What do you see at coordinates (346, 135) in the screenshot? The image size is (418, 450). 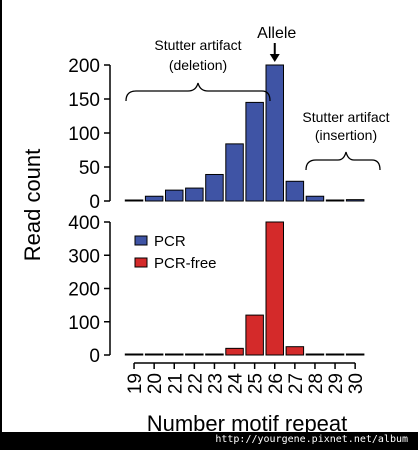 I see `stutter-insertion-label-2: (insertion)` at bounding box center [346, 135].